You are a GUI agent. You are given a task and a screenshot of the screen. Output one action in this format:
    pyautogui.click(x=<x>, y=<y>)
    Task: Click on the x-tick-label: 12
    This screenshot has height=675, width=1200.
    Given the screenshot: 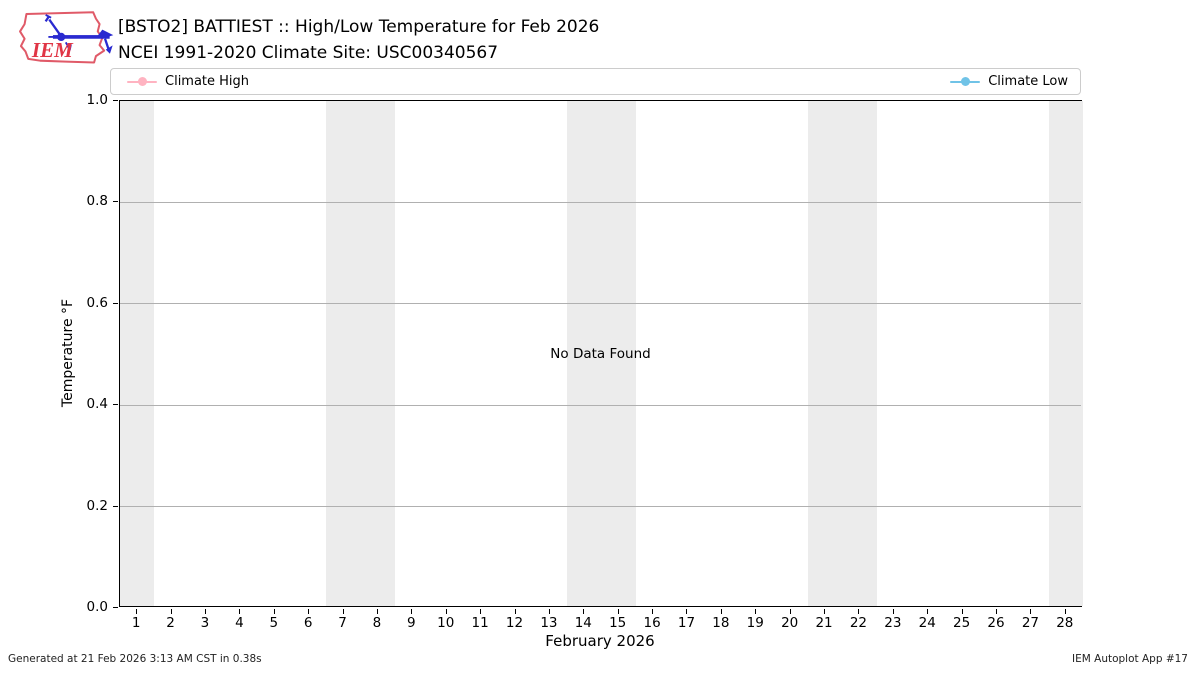 What is the action you would take?
    pyautogui.click(x=514, y=623)
    